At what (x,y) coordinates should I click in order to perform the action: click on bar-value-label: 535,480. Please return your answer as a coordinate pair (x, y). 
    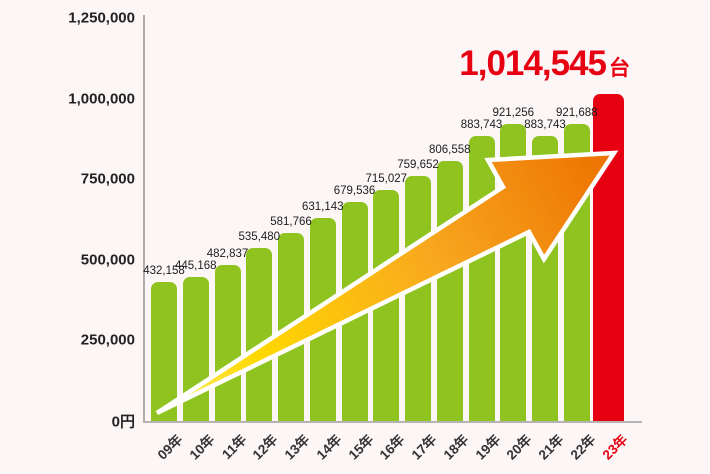
    Looking at the image, I should click on (259, 237).